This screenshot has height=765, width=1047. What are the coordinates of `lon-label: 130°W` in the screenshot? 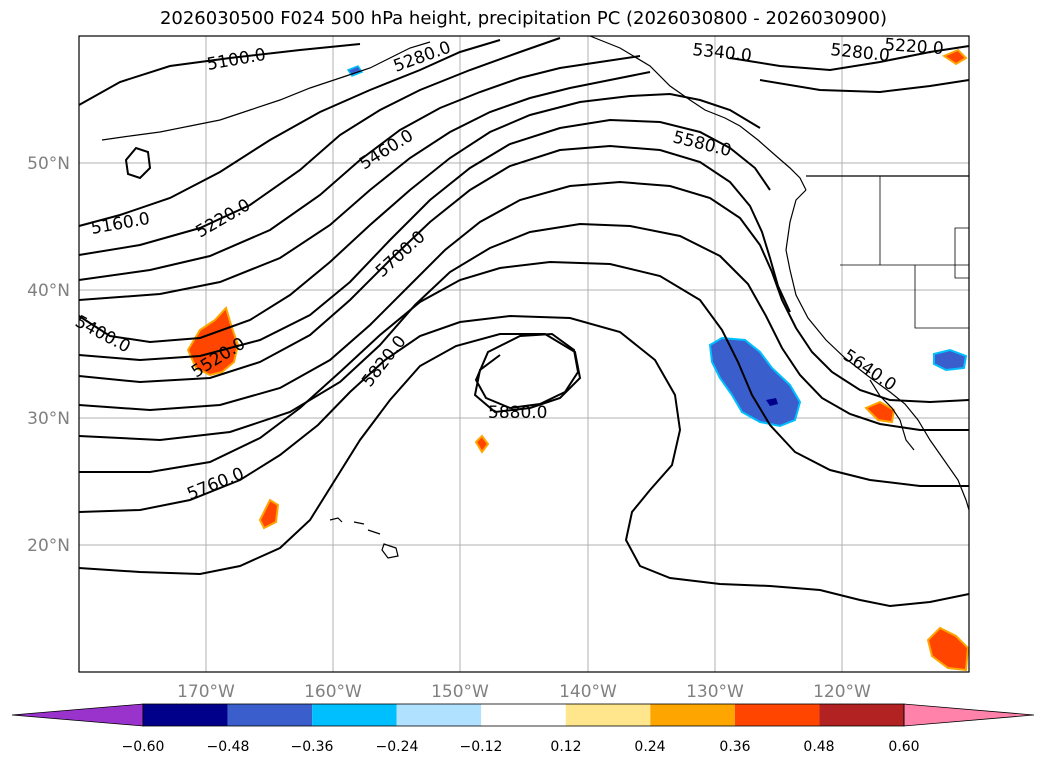 It's located at (715, 692).